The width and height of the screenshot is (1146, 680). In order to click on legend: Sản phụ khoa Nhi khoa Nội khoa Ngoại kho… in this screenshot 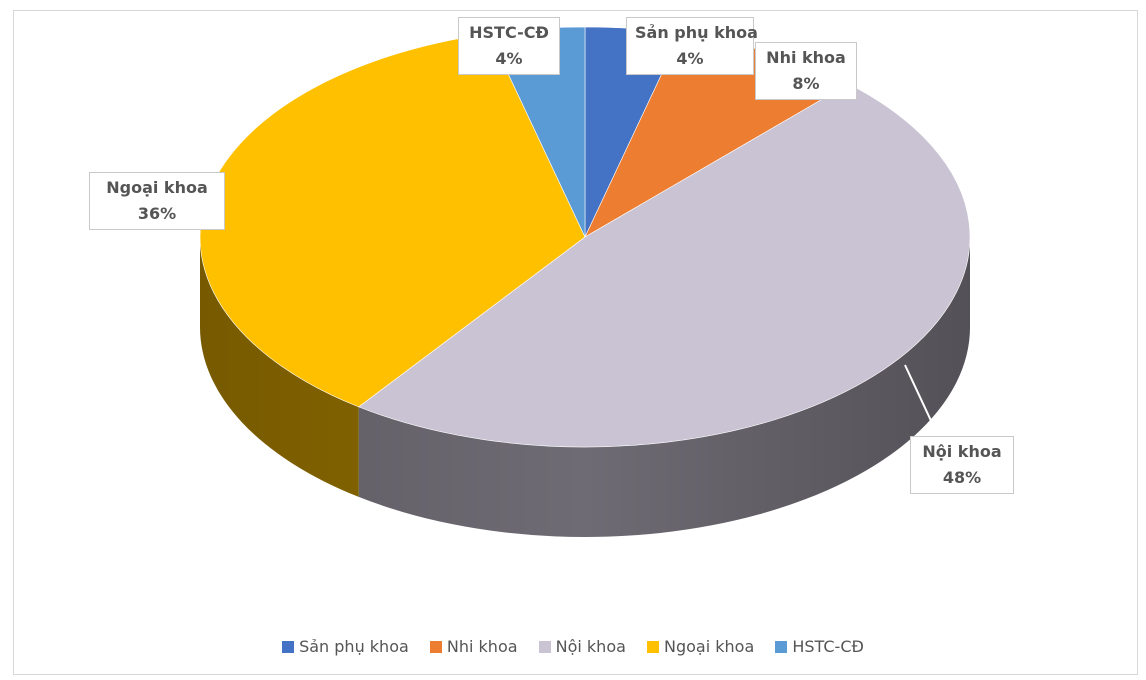, I will do `click(573, 646)`.